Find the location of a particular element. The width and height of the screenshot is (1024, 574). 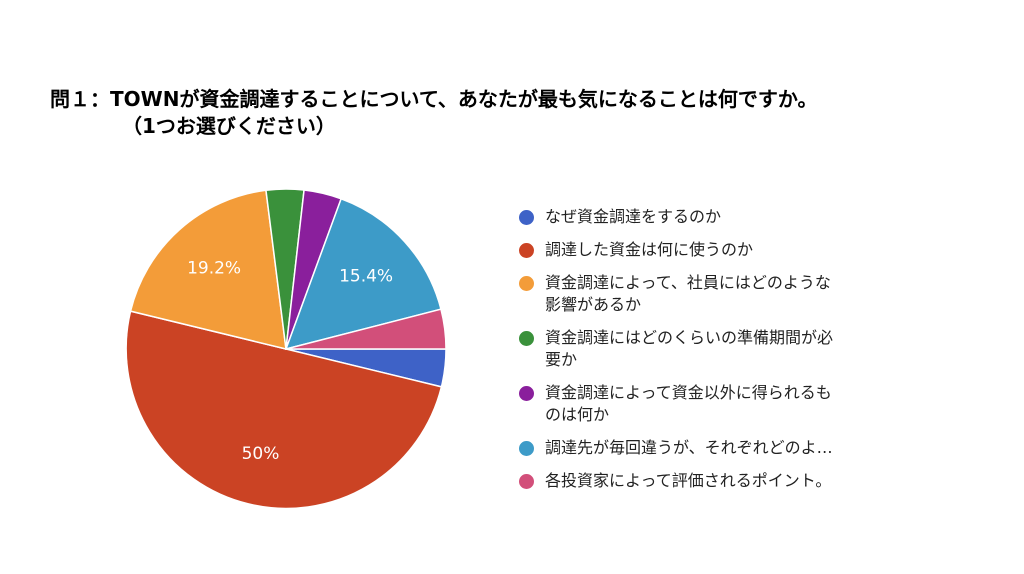

legend-item: なぜ資金調達をするのか is located at coordinates (714, 217).